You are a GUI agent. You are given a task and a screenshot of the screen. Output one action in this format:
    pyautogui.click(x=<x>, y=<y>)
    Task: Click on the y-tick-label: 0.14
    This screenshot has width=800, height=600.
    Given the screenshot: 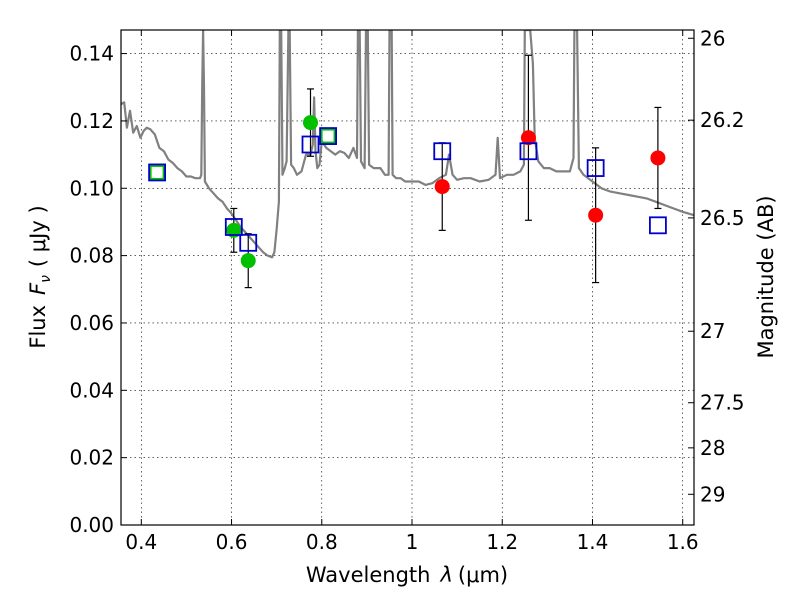 What is the action you would take?
    pyautogui.click(x=91, y=54)
    